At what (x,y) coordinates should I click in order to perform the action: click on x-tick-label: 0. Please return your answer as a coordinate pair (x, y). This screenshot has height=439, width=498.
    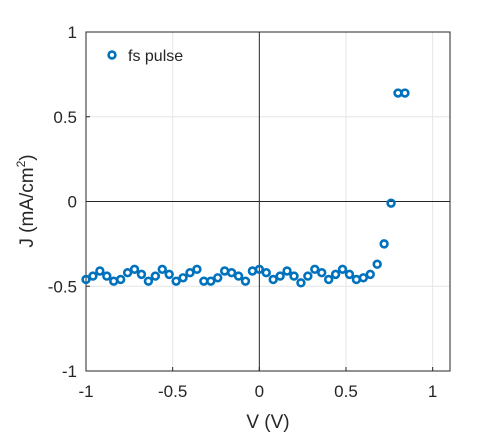
    Looking at the image, I should click on (259, 391).